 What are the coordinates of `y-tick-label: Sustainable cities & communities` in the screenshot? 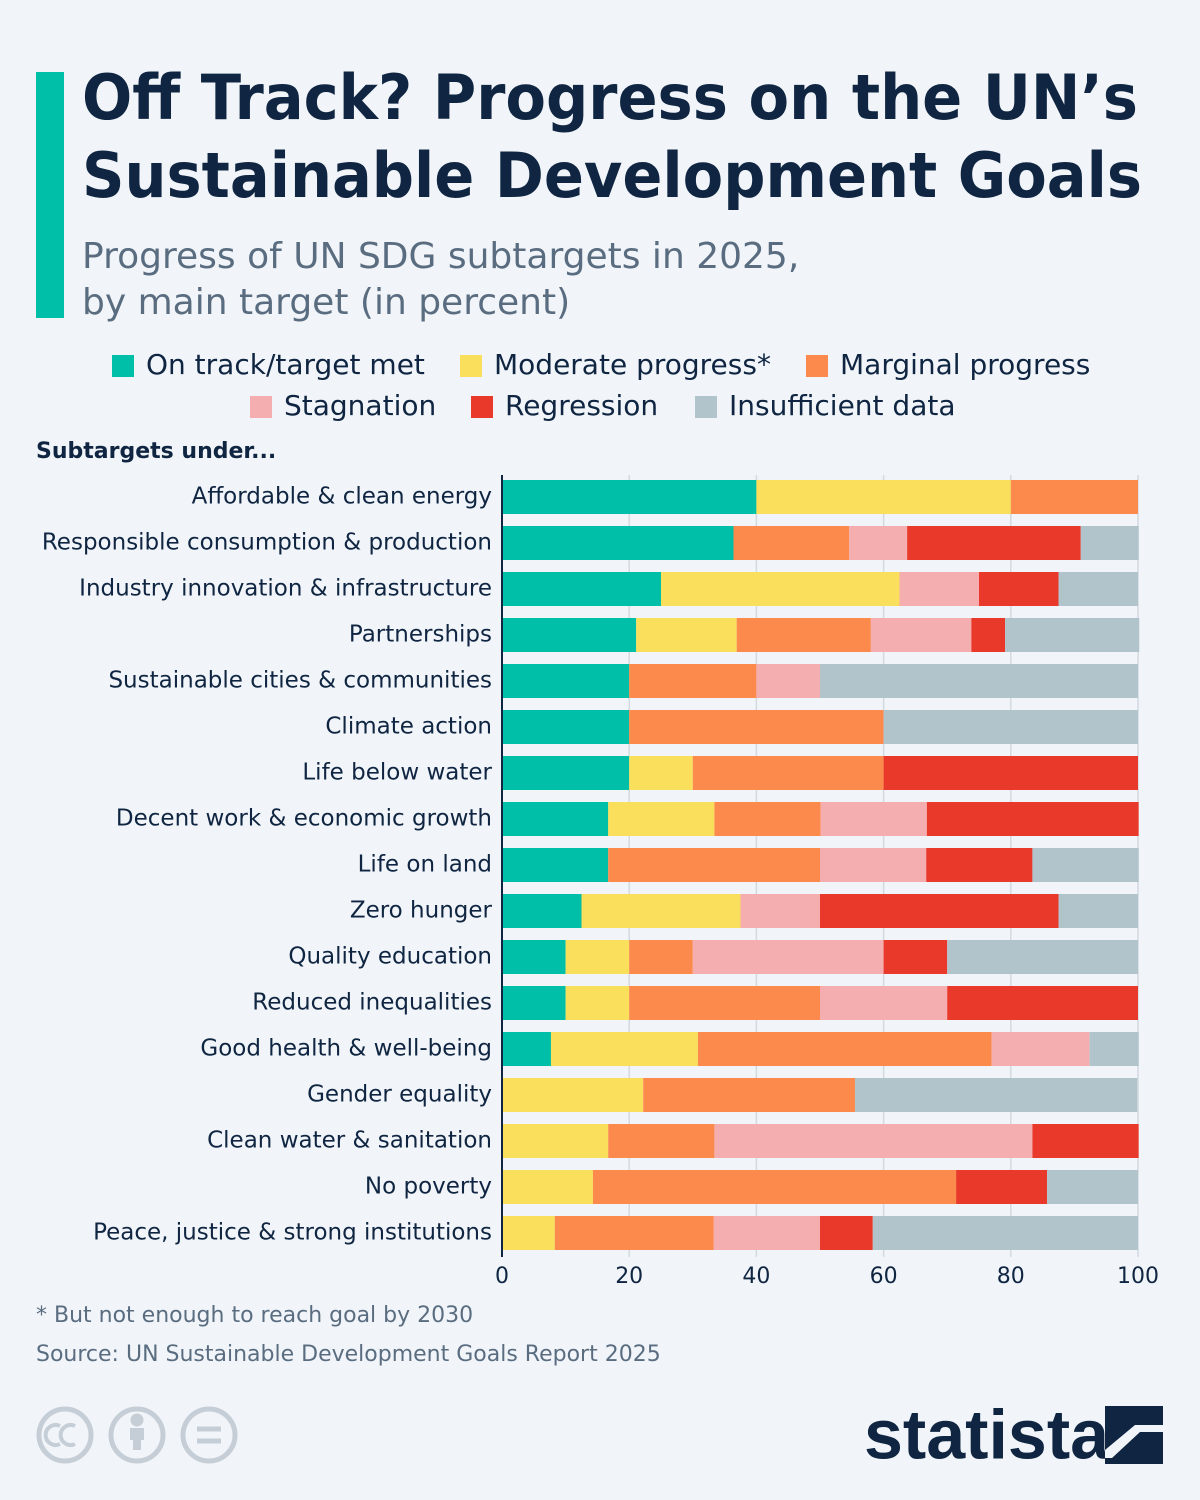 It's located at (300, 681).